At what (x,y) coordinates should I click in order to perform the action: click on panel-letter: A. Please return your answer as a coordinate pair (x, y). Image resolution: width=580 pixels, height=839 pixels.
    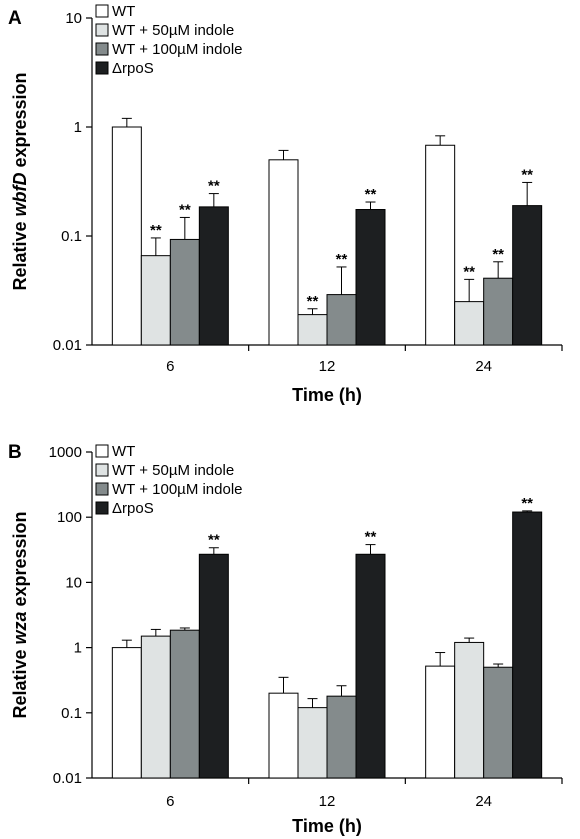
    Looking at the image, I should click on (15, 18).